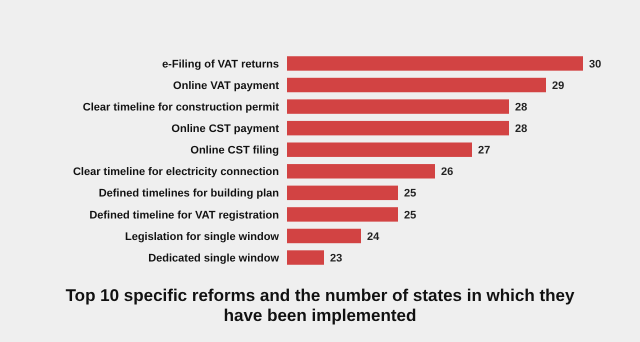 The width and height of the screenshot is (640, 342). Describe the element at coordinates (484, 150) in the screenshot. I see `data-label: 27` at that location.